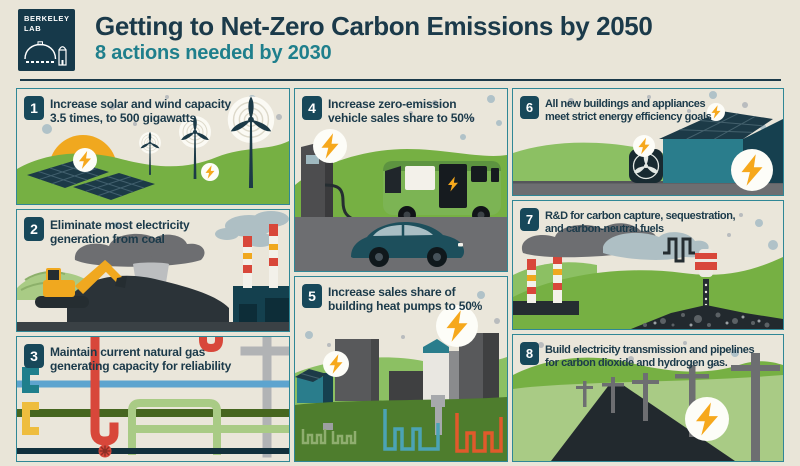 Image resolution: width=800 pixels, height=466 pixels. I want to click on carbon-capture-illustration, so click(648, 271).